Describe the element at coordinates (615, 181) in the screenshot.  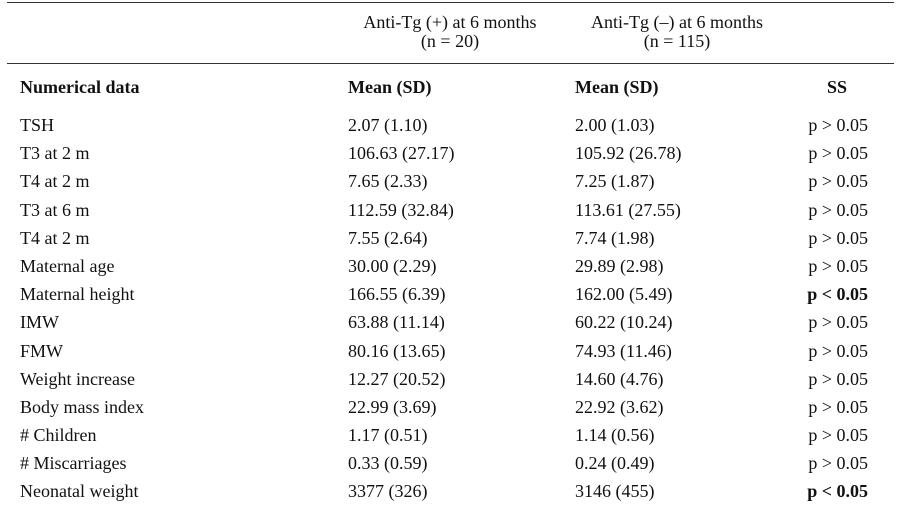
I see `cell-mean-negative: 7.25 (1.87)` at that location.